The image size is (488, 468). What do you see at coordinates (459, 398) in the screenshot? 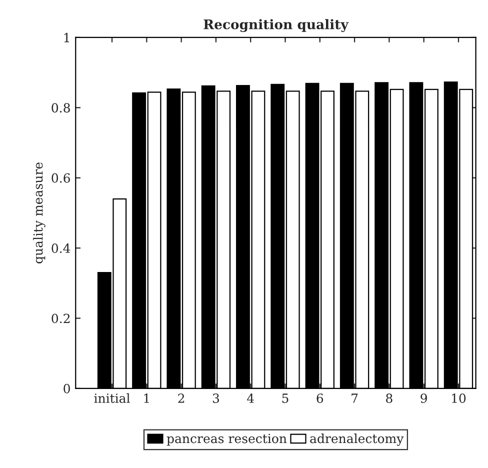
I see `x-tick-label: 10` at bounding box center [459, 398].